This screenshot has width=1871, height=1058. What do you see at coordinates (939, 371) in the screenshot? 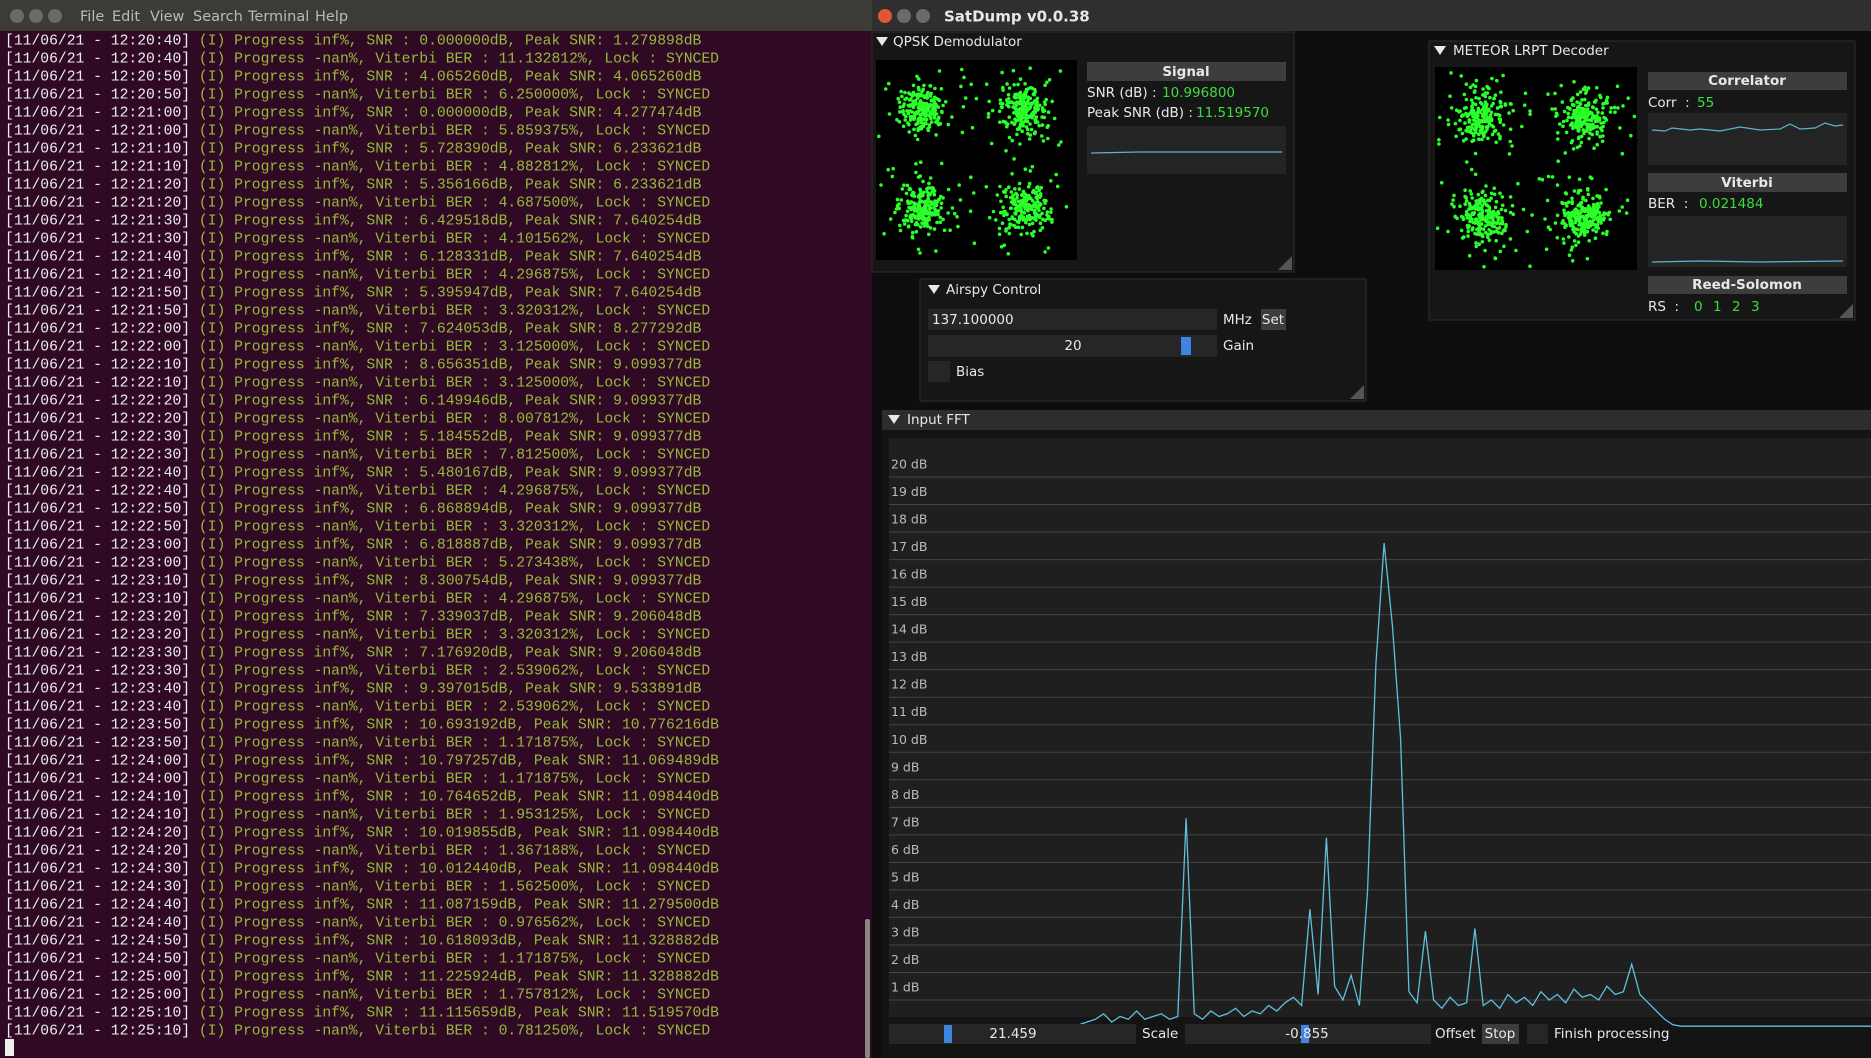
I see `bias-checkbox` at bounding box center [939, 371].